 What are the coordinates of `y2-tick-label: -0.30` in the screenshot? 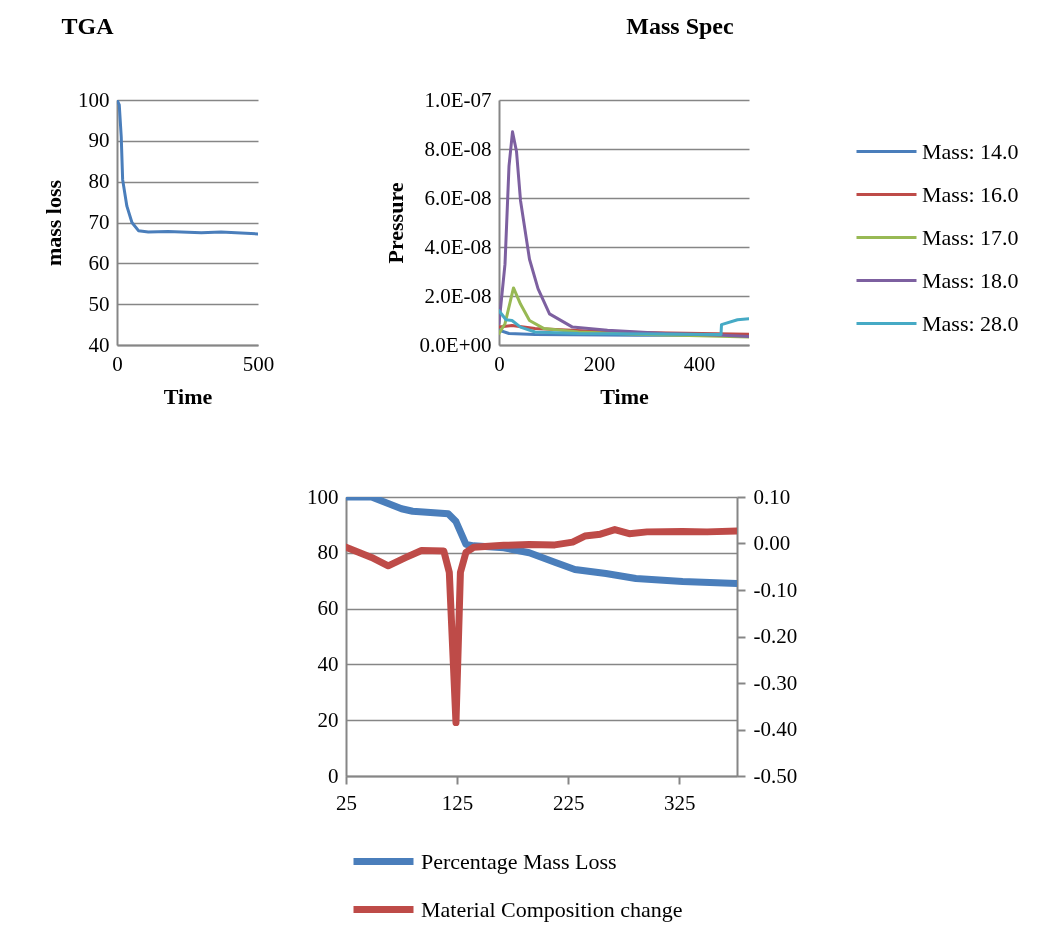 It's located at (775, 682).